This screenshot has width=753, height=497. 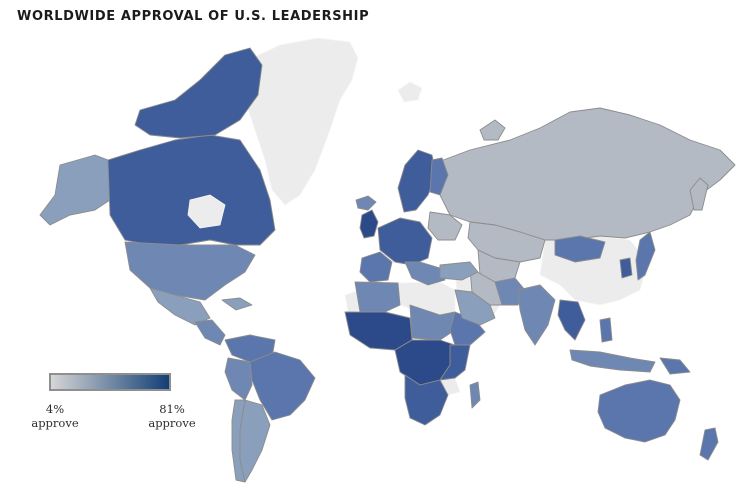 What do you see at coordinates (55, 423) in the screenshot?
I see `legend-min-text: approve` at bounding box center [55, 423].